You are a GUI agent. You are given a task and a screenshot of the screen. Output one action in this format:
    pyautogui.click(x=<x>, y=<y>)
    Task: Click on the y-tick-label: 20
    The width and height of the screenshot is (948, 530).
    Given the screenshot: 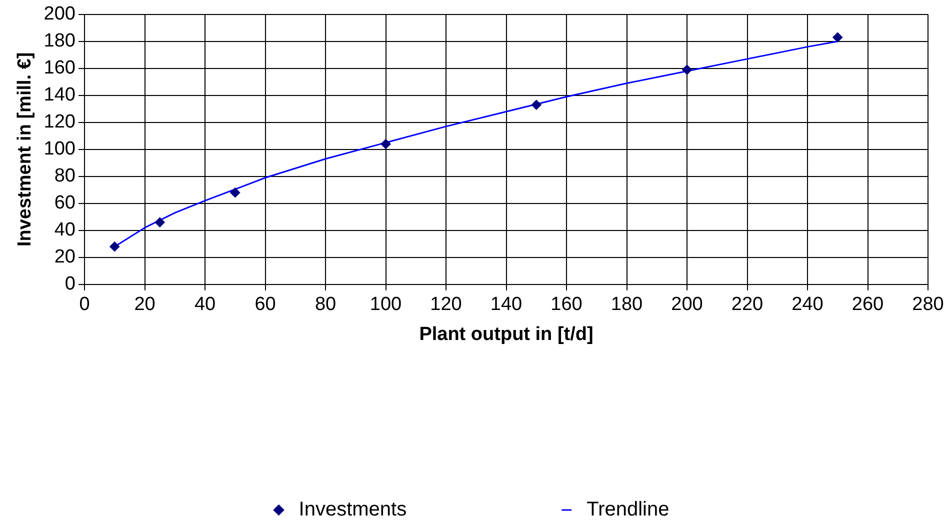 What is the action you would take?
    pyautogui.click(x=65, y=257)
    